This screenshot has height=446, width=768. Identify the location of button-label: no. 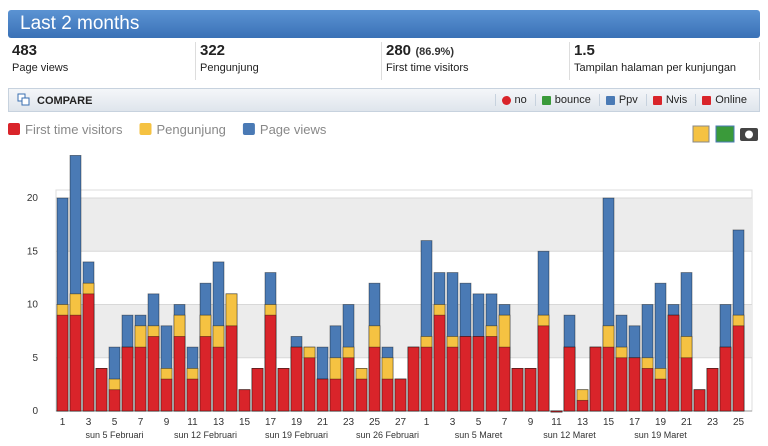
(520, 100).